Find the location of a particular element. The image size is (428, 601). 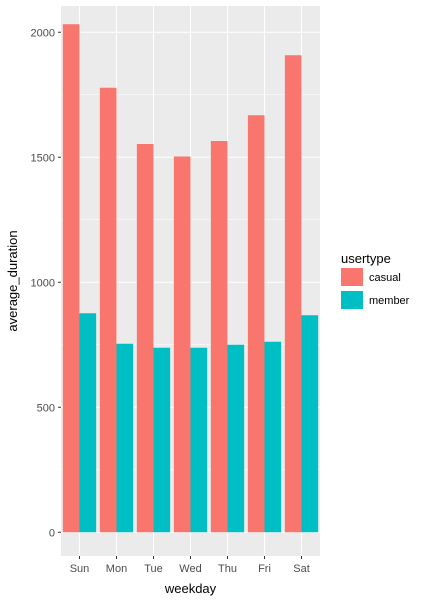

bar-member-fri is located at coordinates (273, 437).